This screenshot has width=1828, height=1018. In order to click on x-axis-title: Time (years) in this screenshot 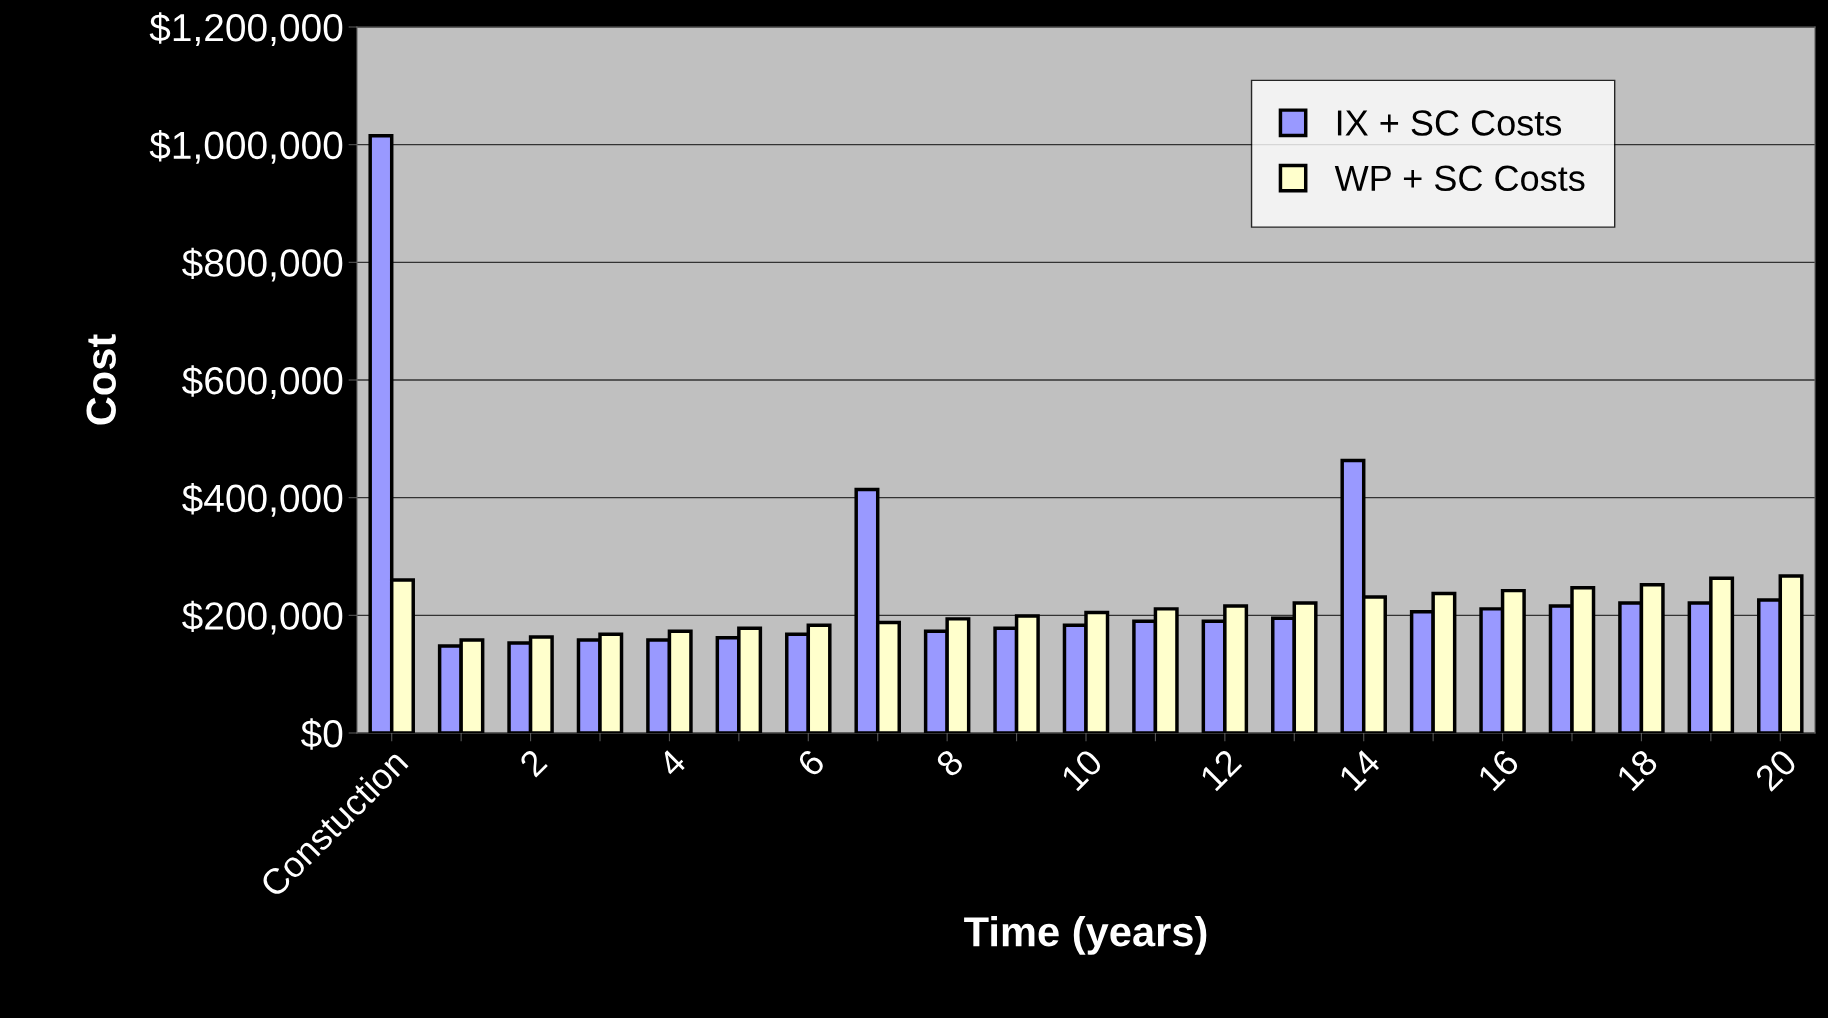, I will do `click(1085, 935)`.